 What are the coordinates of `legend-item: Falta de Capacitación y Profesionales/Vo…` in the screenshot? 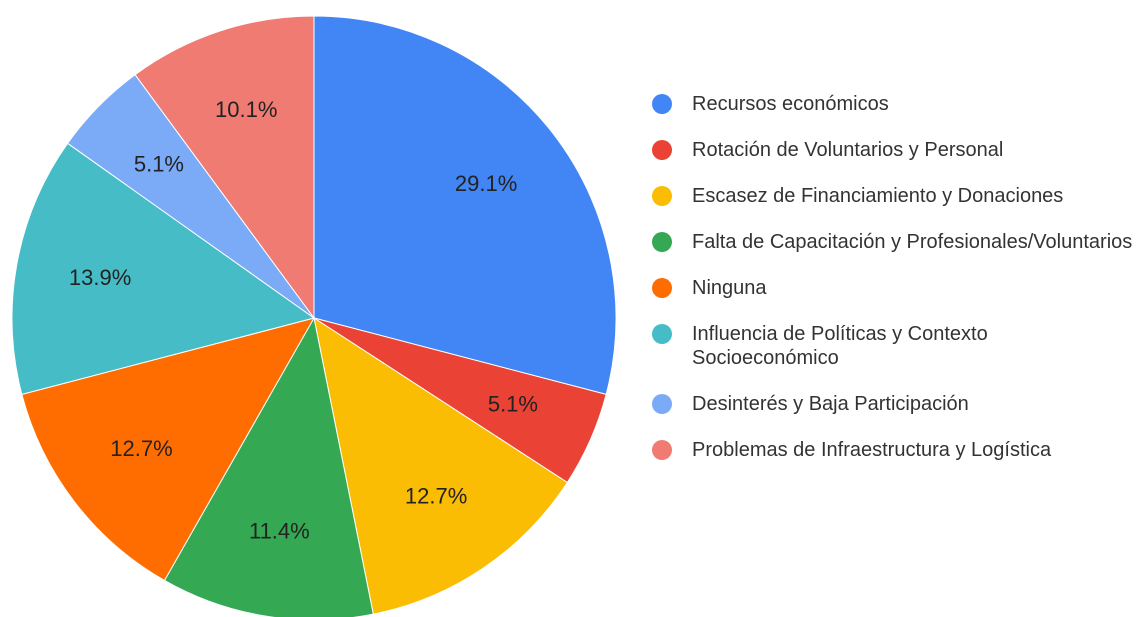 It's located at (892, 242).